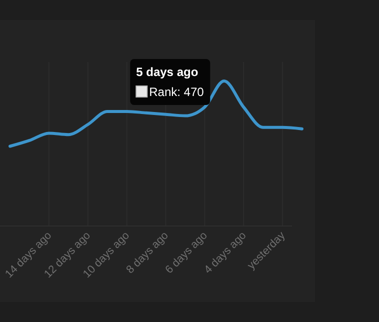 The image size is (379, 322). Describe the element at coordinates (167, 72) in the screenshot. I see `text: 5 days ago` at that location.